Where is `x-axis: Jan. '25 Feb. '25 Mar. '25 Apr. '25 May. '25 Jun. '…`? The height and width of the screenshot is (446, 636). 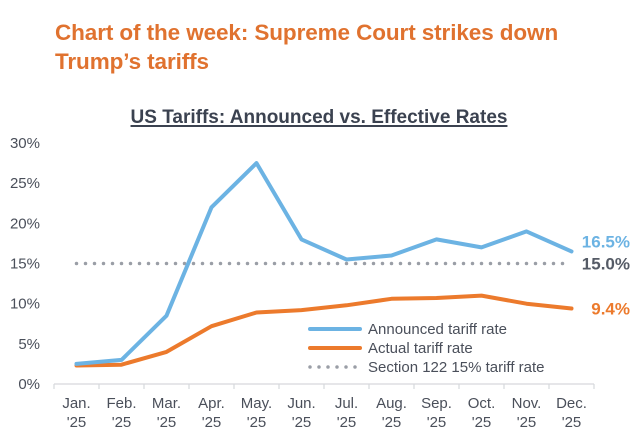 x-axis: Jan. '25 Feb. '25 Mar. '25 Apr. '25 May. '25 Jun. '… is located at coordinates (324, 407).